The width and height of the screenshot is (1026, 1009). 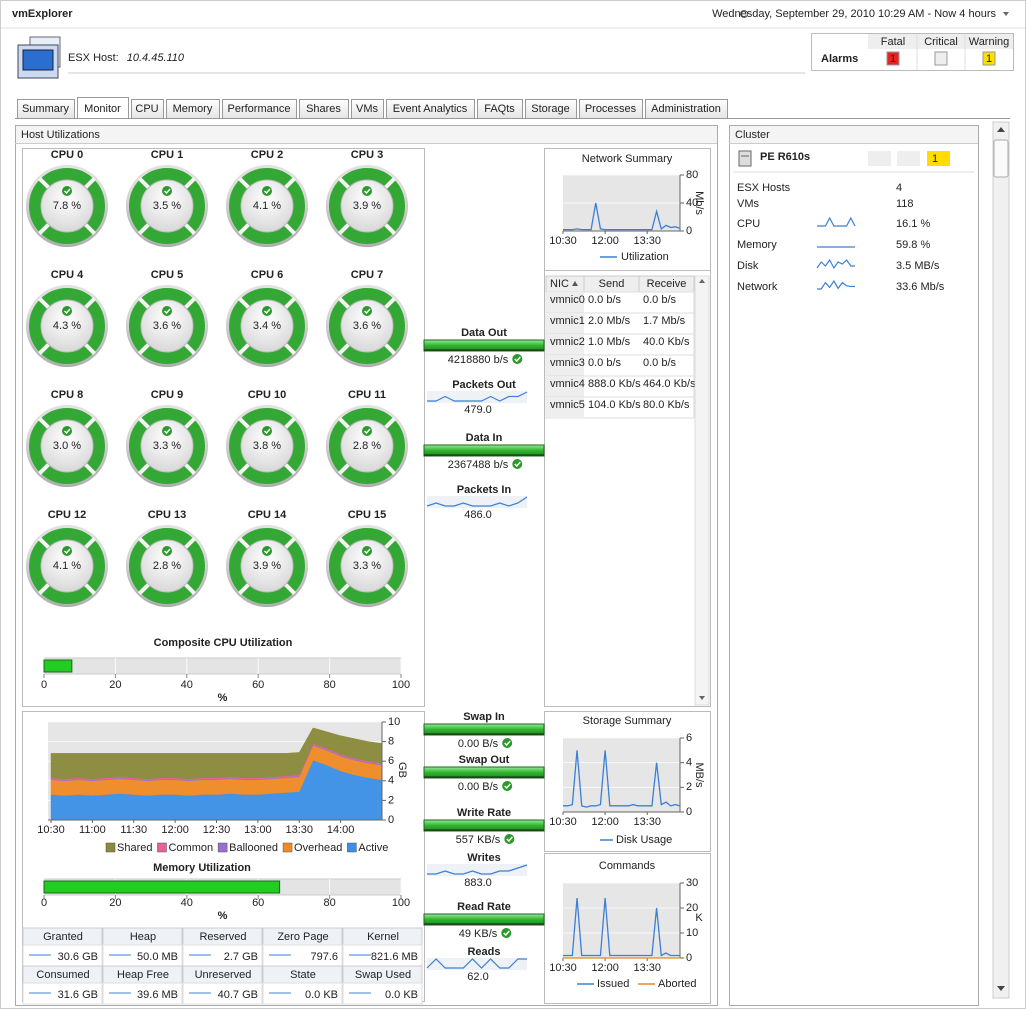 What do you see at coordinates (647, 241) in the screenshot?
I see `x-tick-label: 13:30` at bounding box center [647, 241].